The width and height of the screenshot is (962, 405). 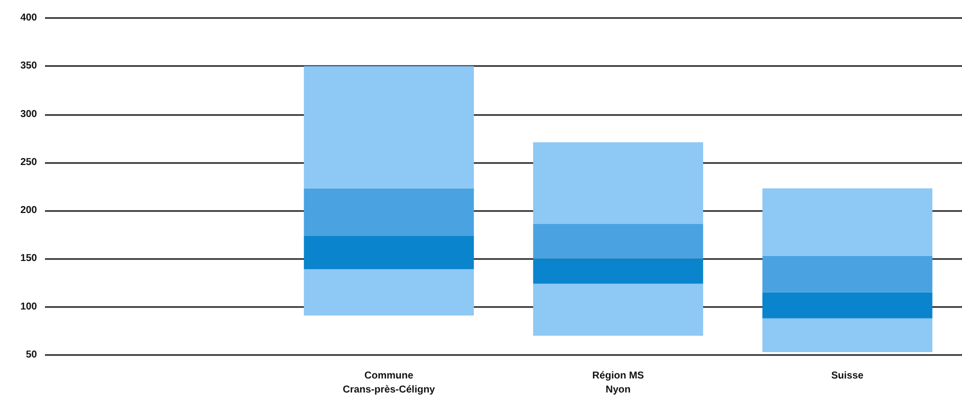 I want to click on x-tick-label: Commune Crans-près-Céligny, so click(x=389, y=383).